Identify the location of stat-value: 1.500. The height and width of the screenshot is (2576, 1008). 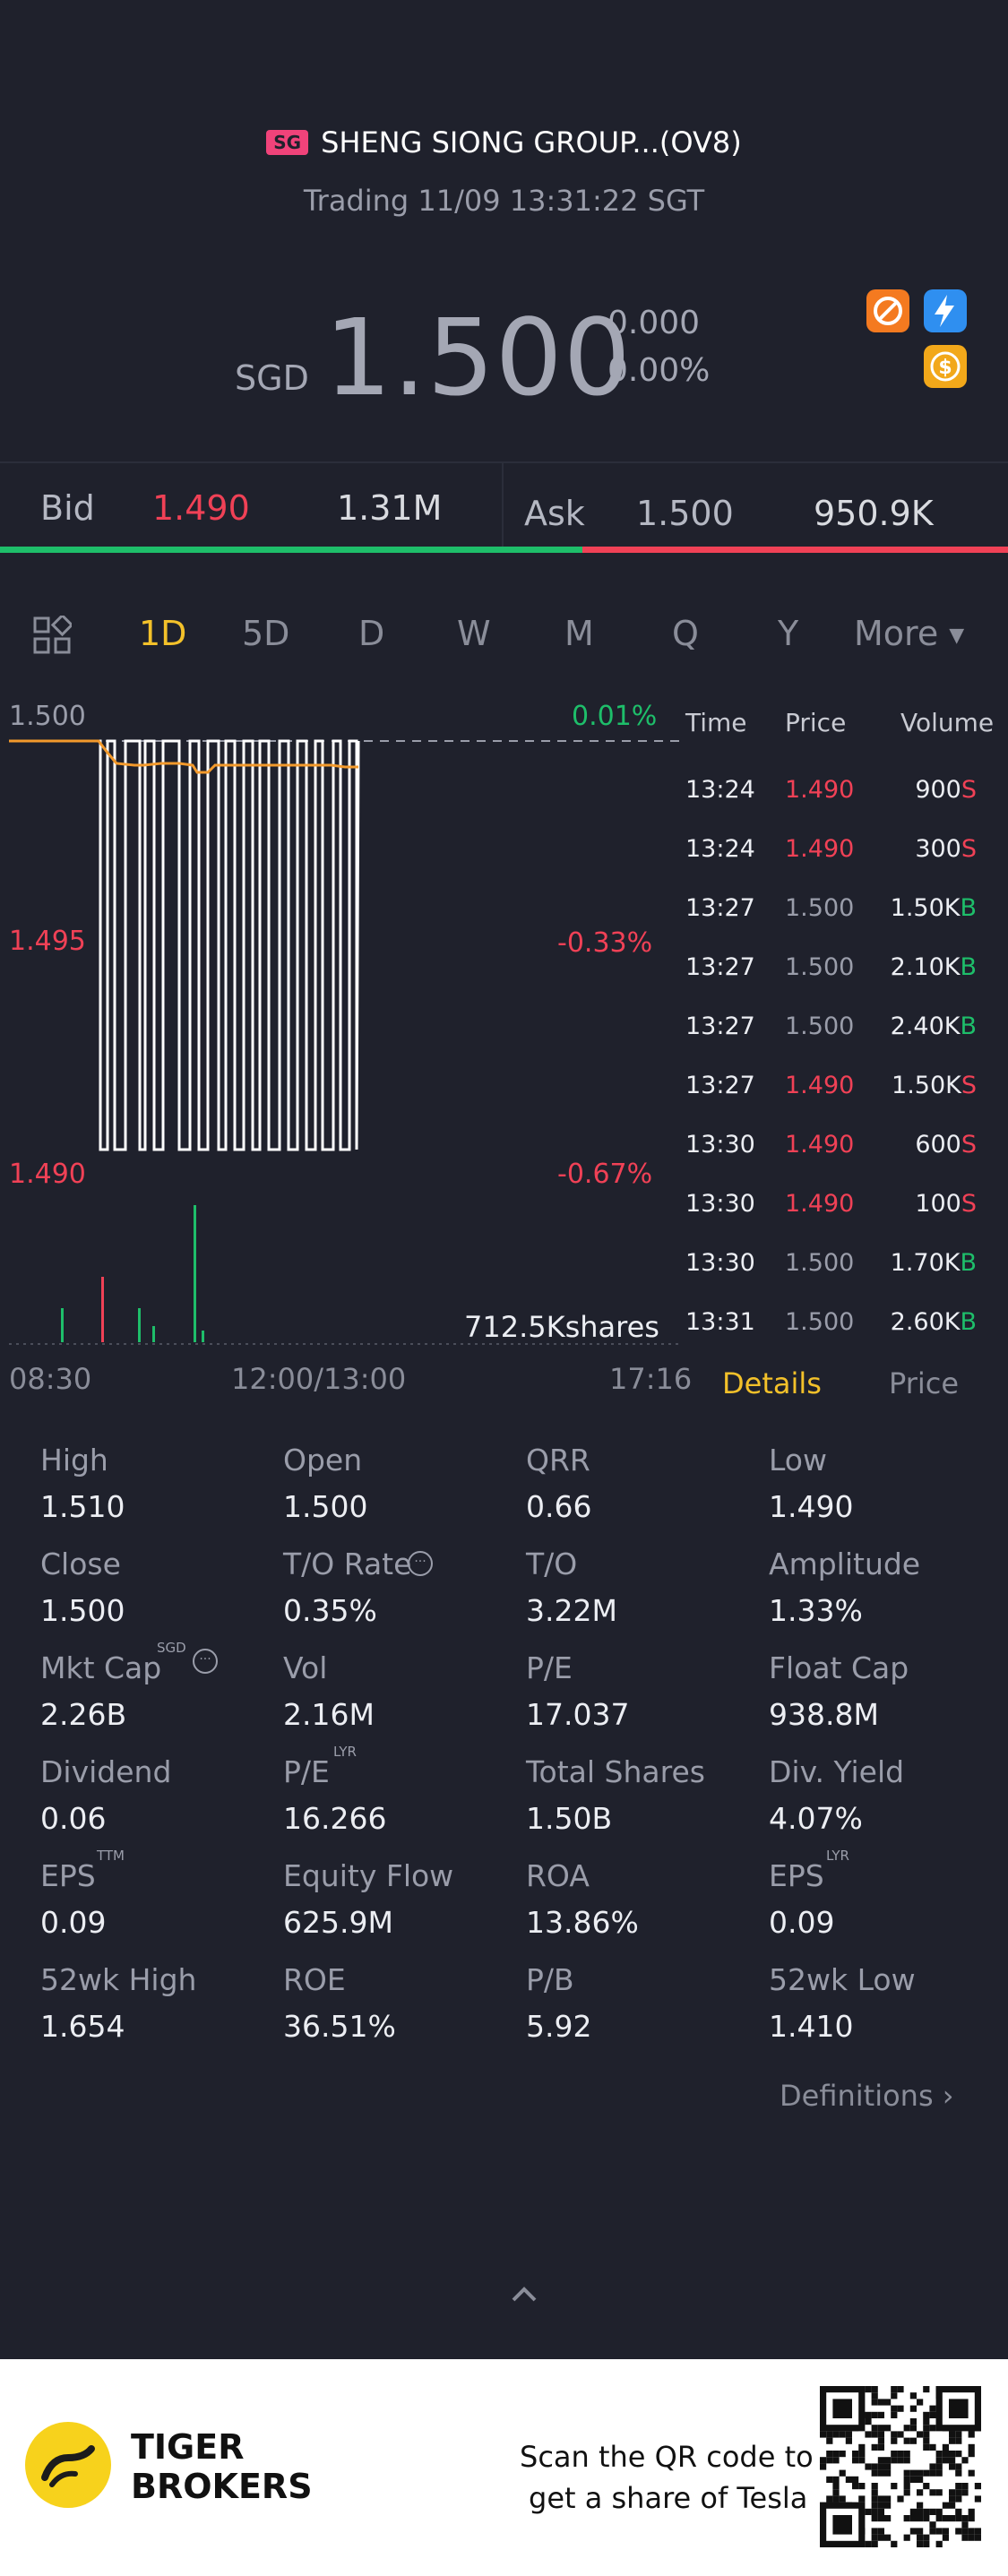
(82, 1610).